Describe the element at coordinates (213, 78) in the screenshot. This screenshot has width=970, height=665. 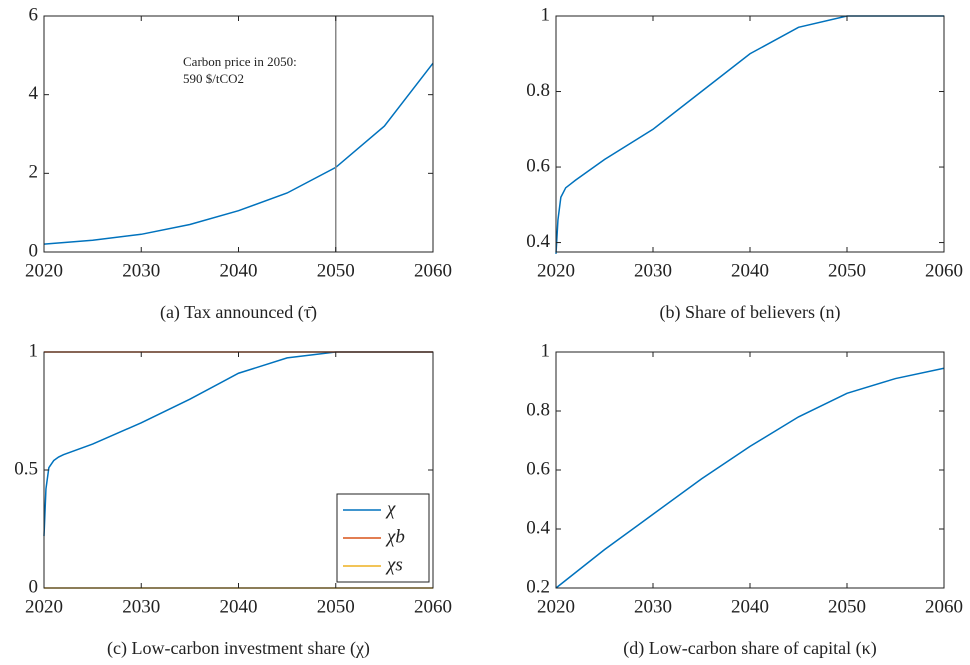
I see `annotation: 590 $/tCO2` at that location.